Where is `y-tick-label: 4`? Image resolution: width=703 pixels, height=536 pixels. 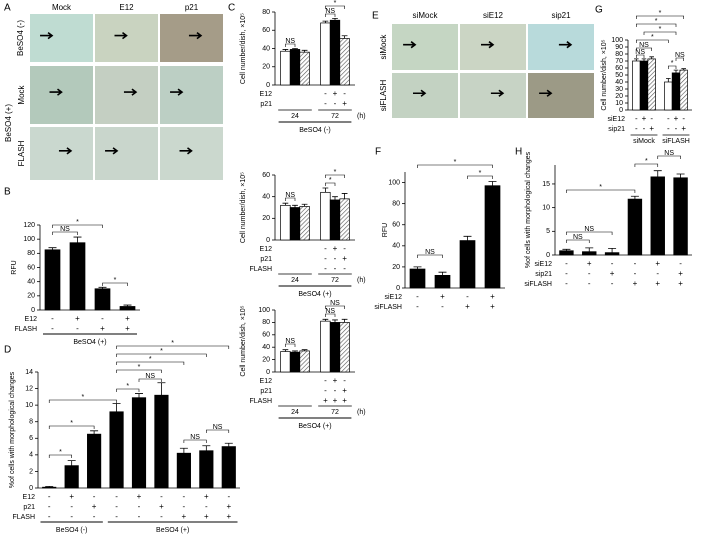 y-tick-label: 4 is located at coordinates (31, 455).